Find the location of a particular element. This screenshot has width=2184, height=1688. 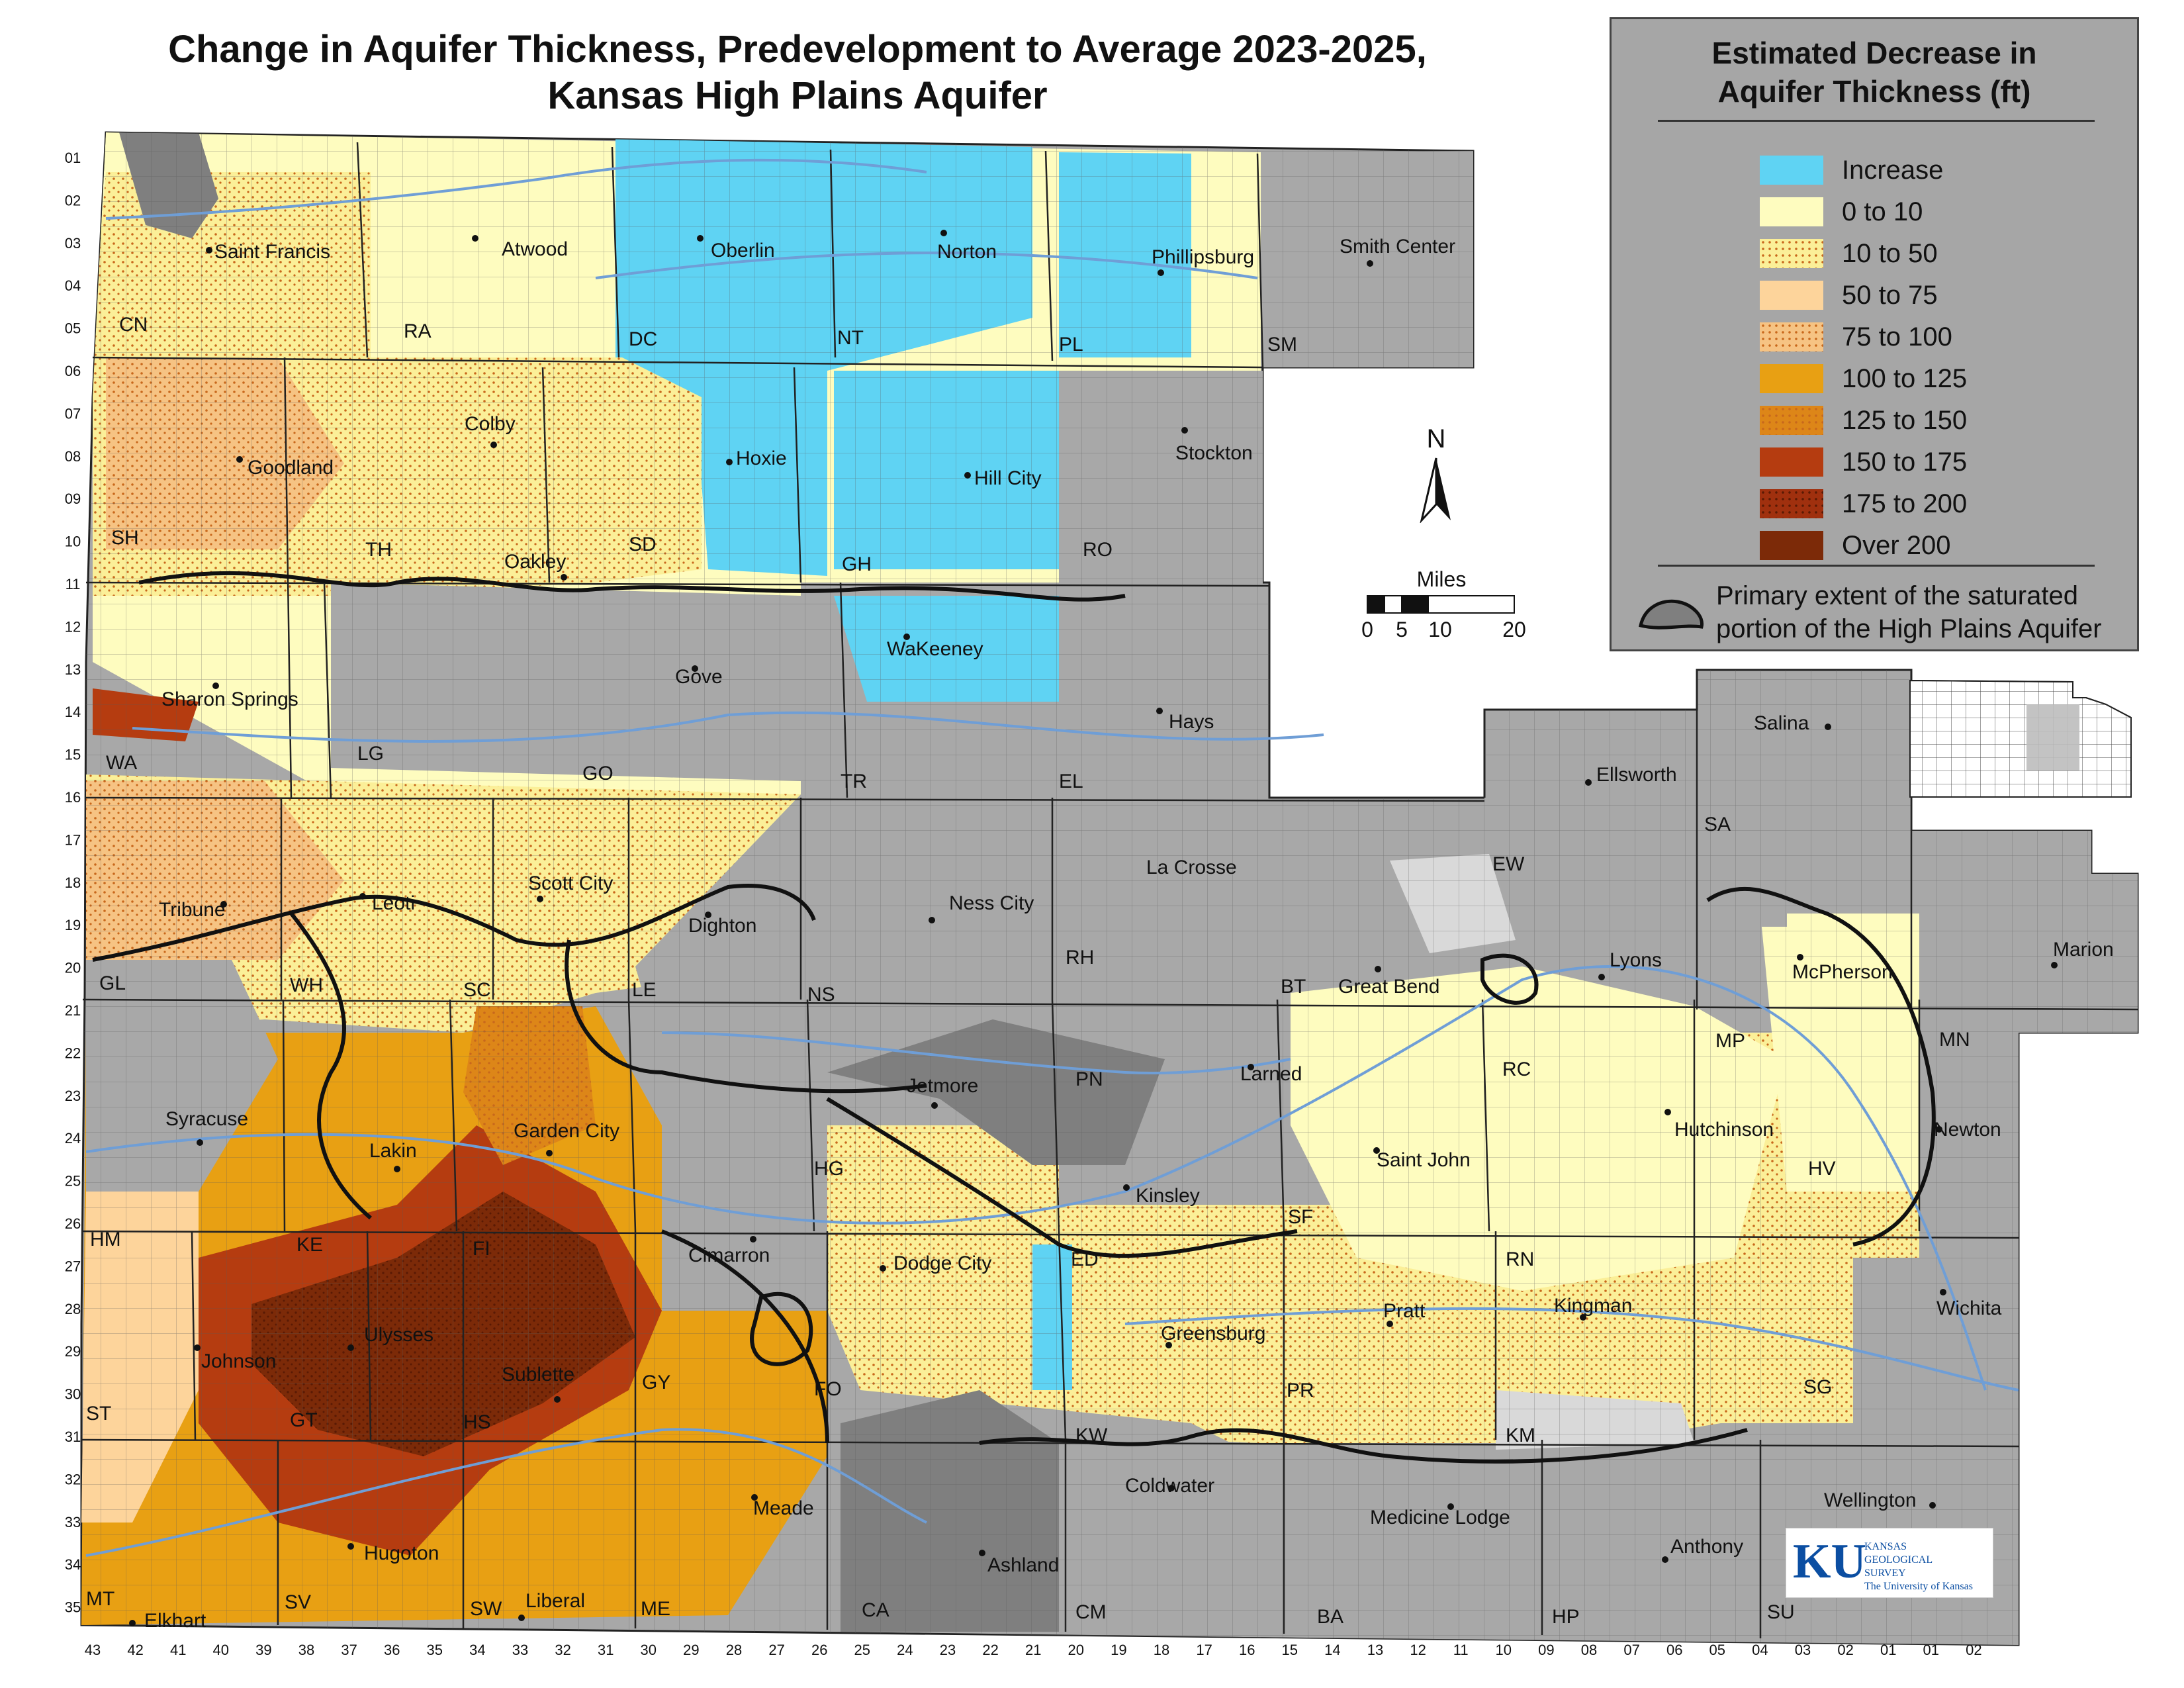

county-label: GT is located at coordinates (304, 1420).